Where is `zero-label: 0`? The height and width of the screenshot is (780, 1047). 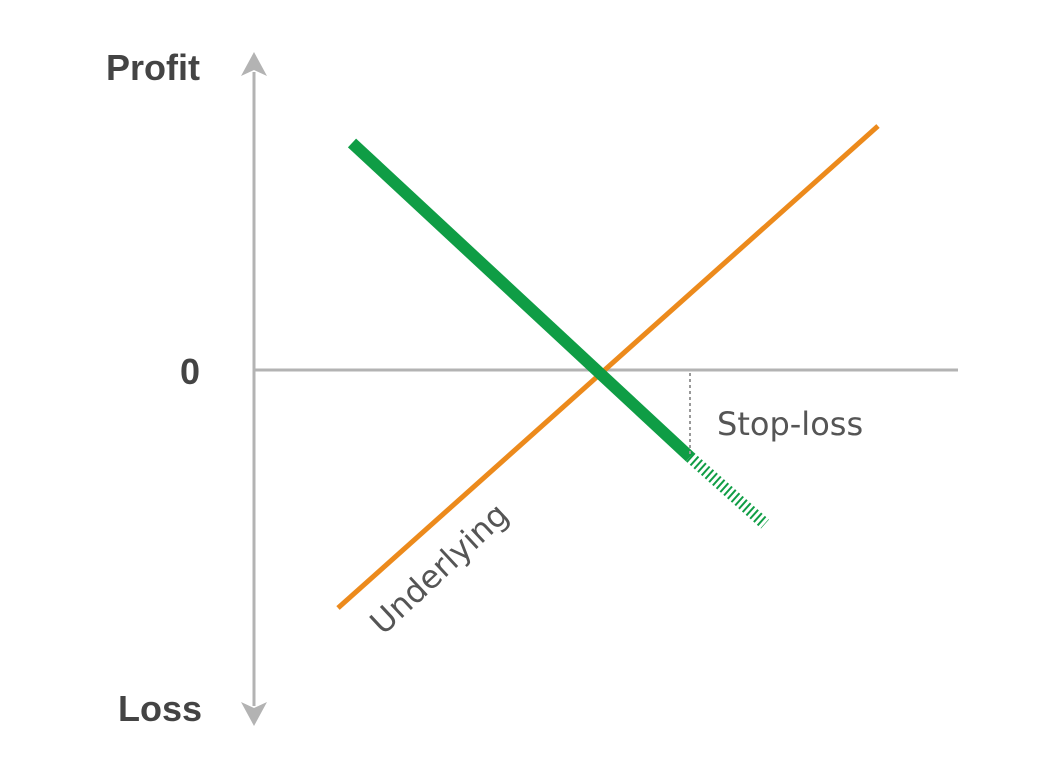 zero-label: 0 is located at coordinates (190, 371).